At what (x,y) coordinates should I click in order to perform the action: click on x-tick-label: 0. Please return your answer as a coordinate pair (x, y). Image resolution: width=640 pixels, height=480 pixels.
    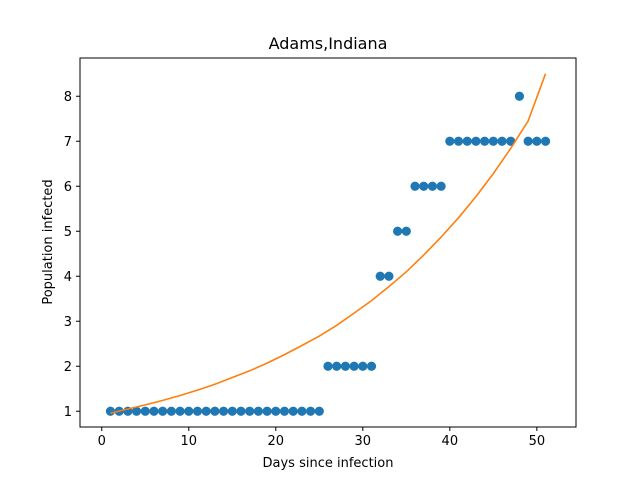
    Looking at the image, I should click on (102, 441).